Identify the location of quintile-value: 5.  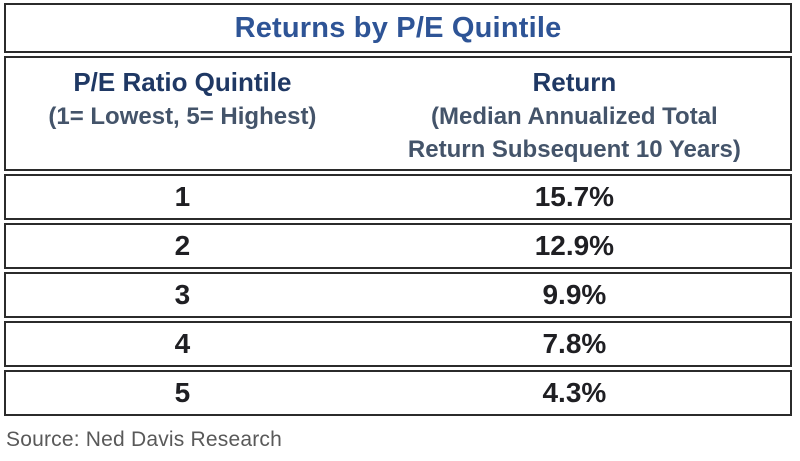
(182, 392).